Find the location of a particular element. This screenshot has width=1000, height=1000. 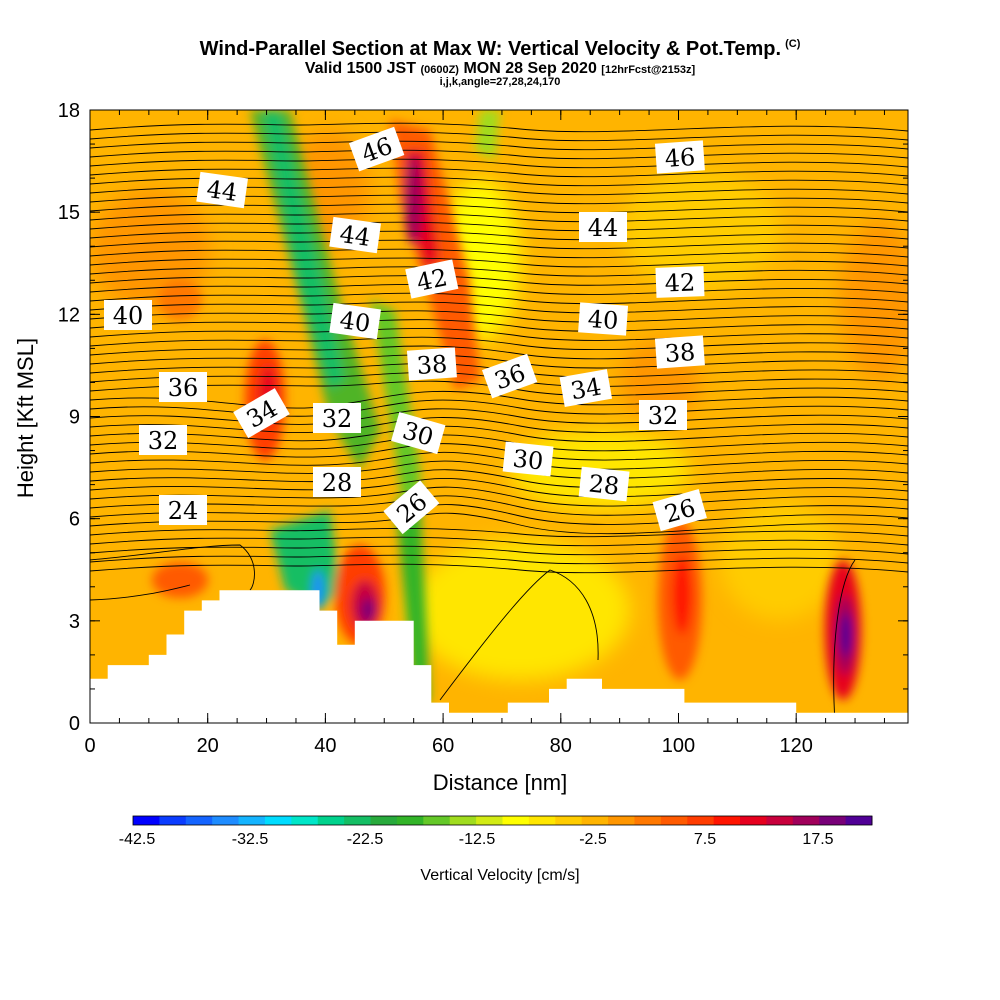

y-tick-label: 9 is located at coordinates (74, 418).